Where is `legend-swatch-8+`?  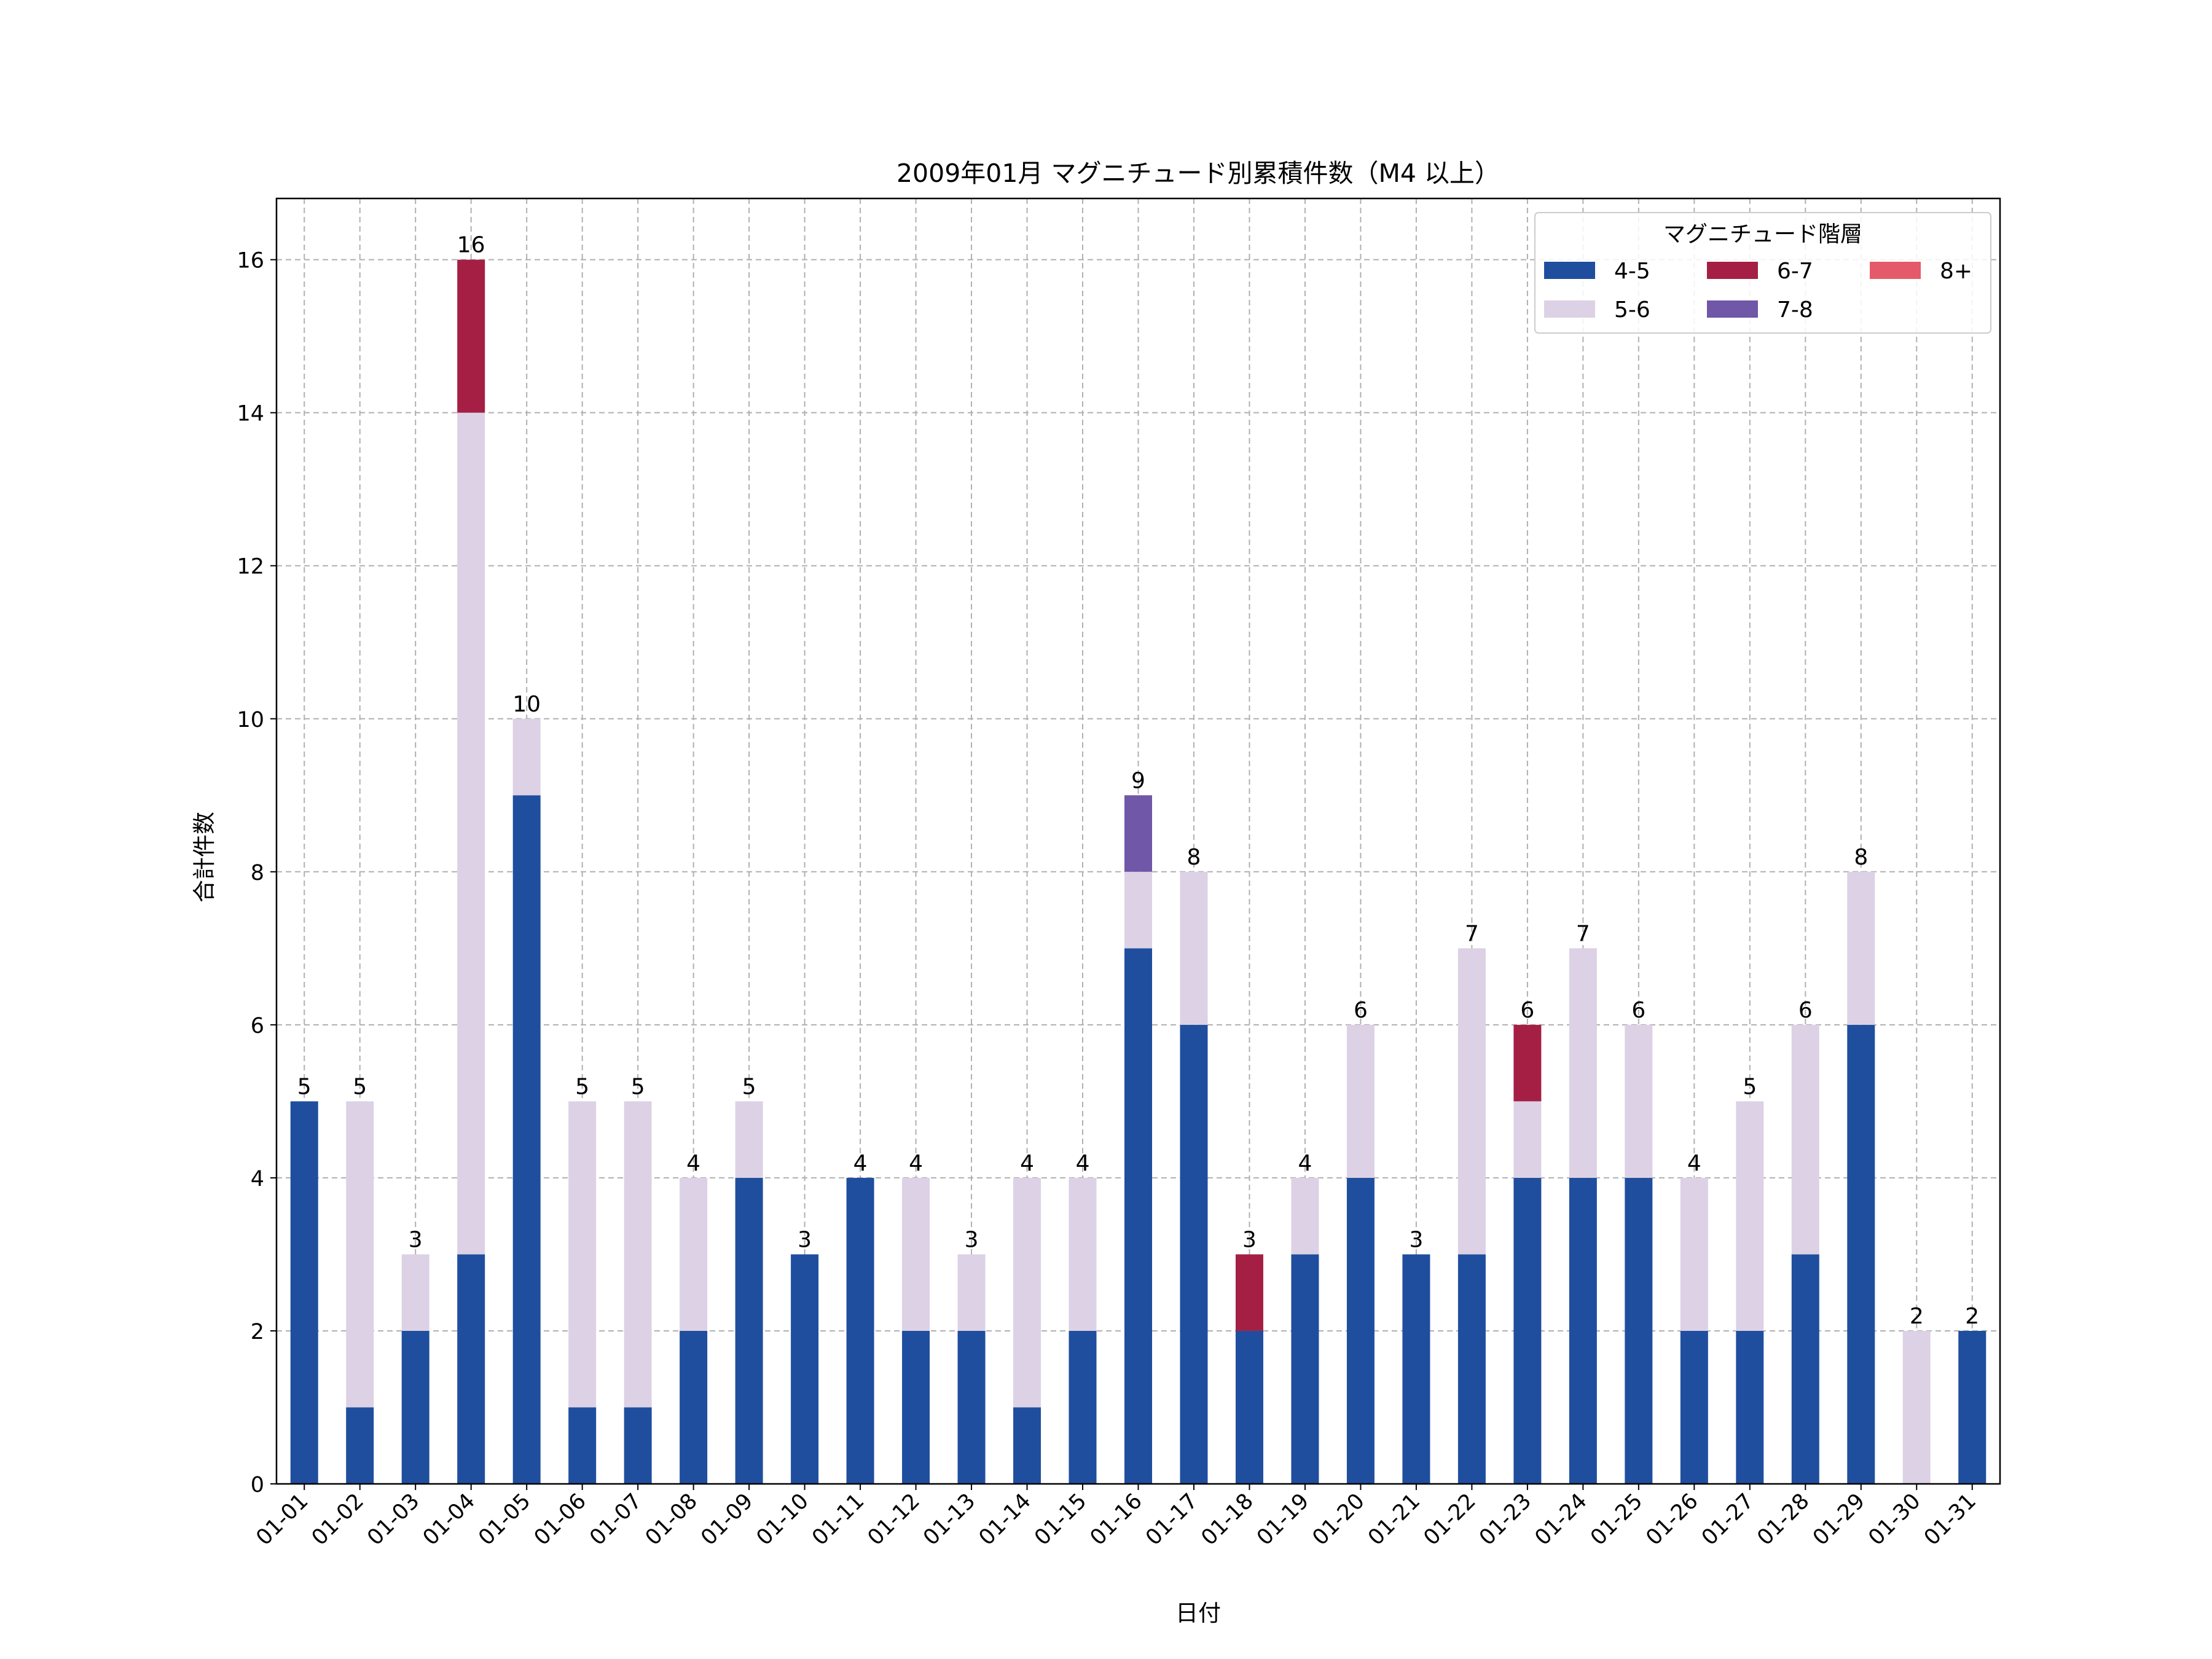 legend-swatch-8+ is located at coordinates (1895, 270).